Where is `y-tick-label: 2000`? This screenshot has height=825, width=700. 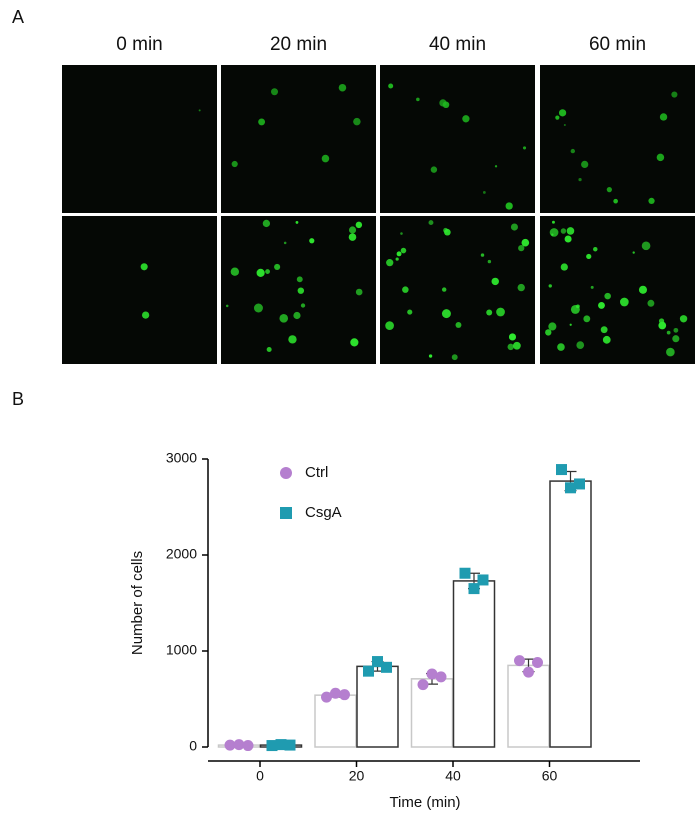 y-tick-label: 2000 is located at coordinates (181, 554).